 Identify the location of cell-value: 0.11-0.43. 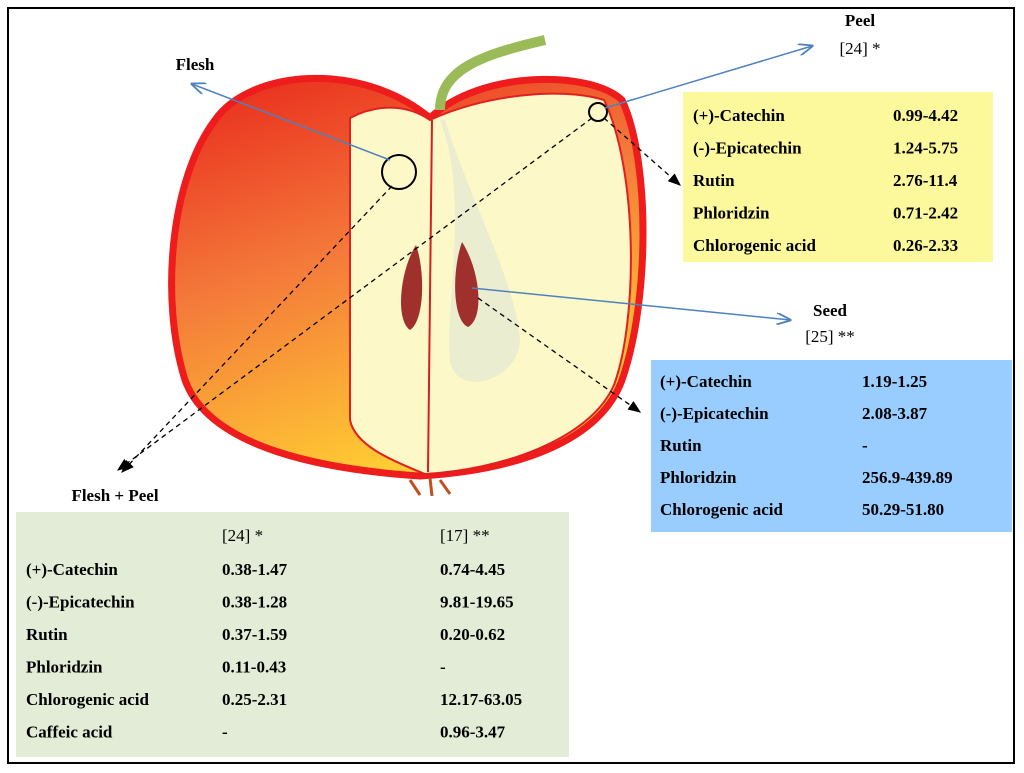
(254, 666).